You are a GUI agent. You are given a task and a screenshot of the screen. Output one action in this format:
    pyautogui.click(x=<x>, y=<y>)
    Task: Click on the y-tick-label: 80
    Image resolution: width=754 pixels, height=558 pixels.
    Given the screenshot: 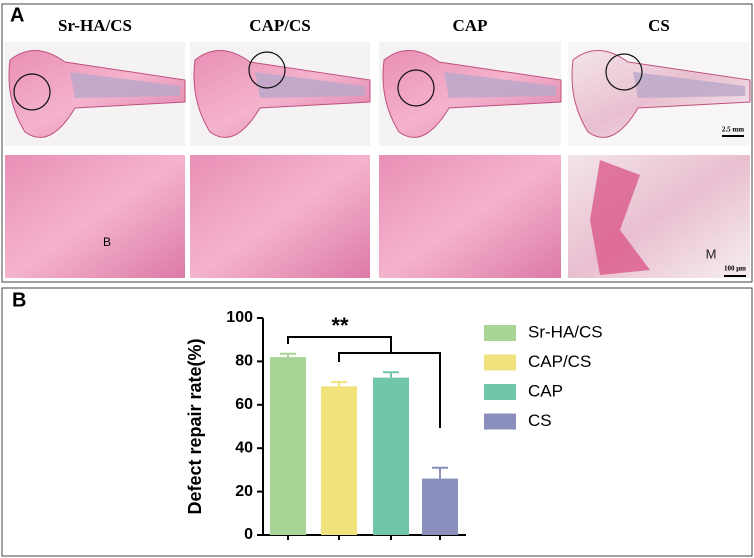 What is the action you would take?
    pyautogui.click(x=244, y=361)
    